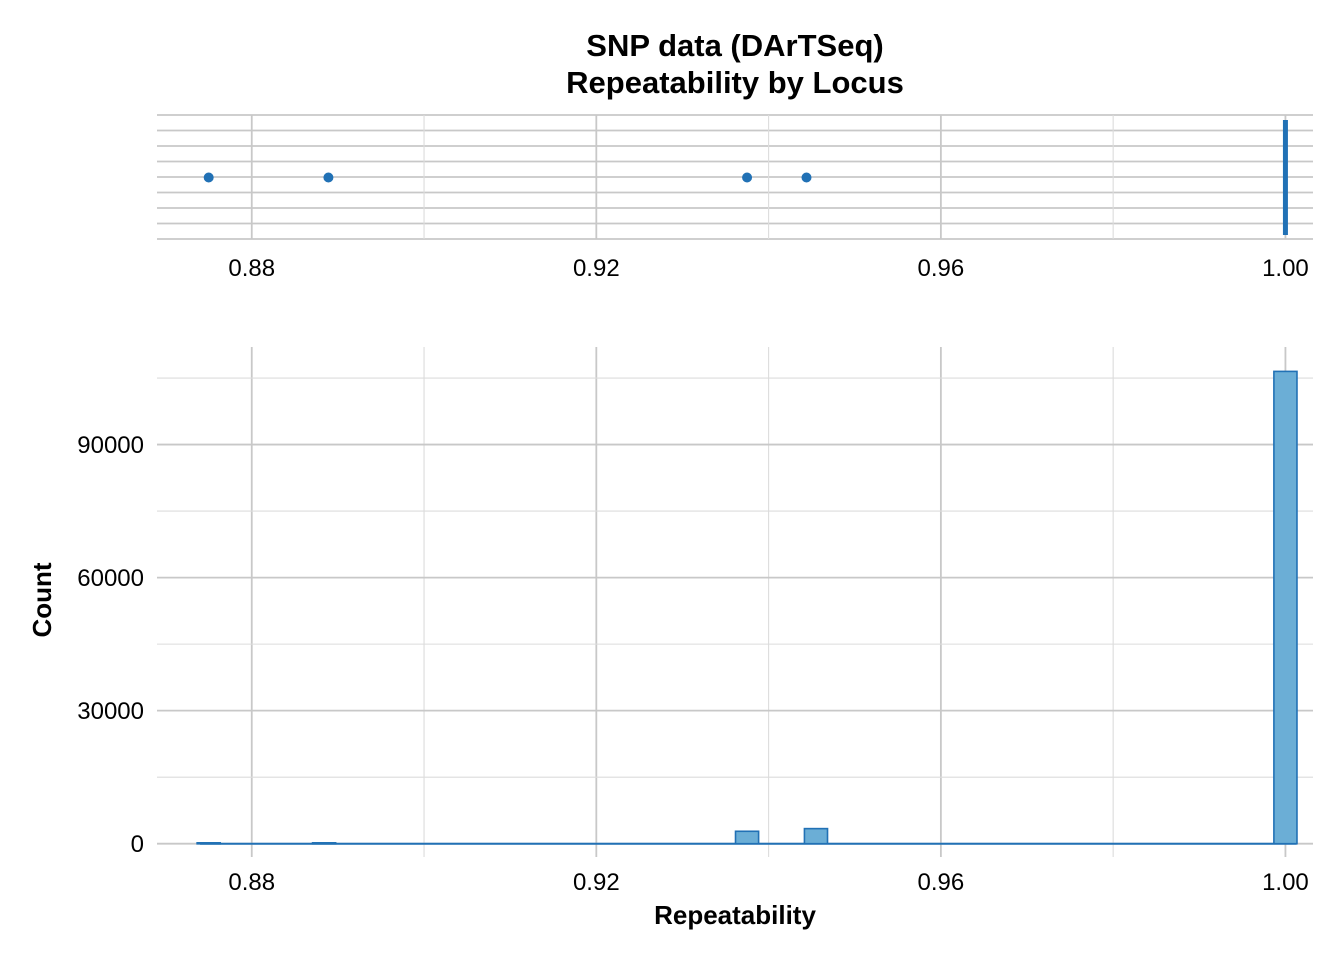 This screenshot has width=1344, height=960. I want to click on y-axis-label: Count, so click(42, 599).